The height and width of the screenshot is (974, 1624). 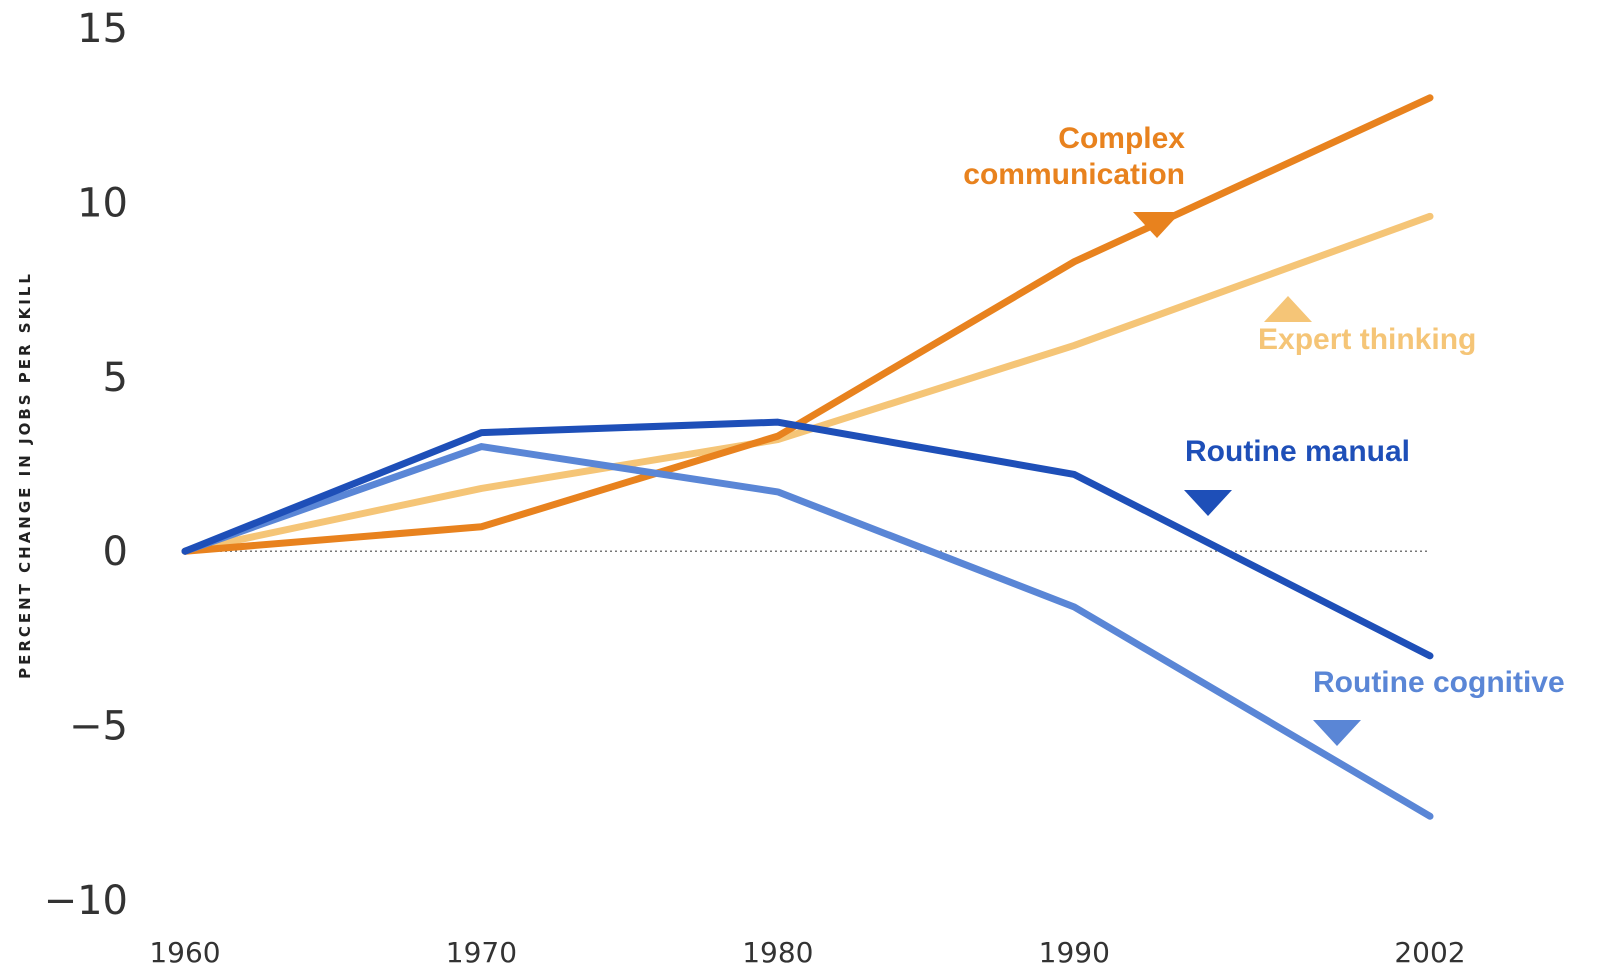 I want to click on y-tick-label: 0, so click(x=115, y=552).